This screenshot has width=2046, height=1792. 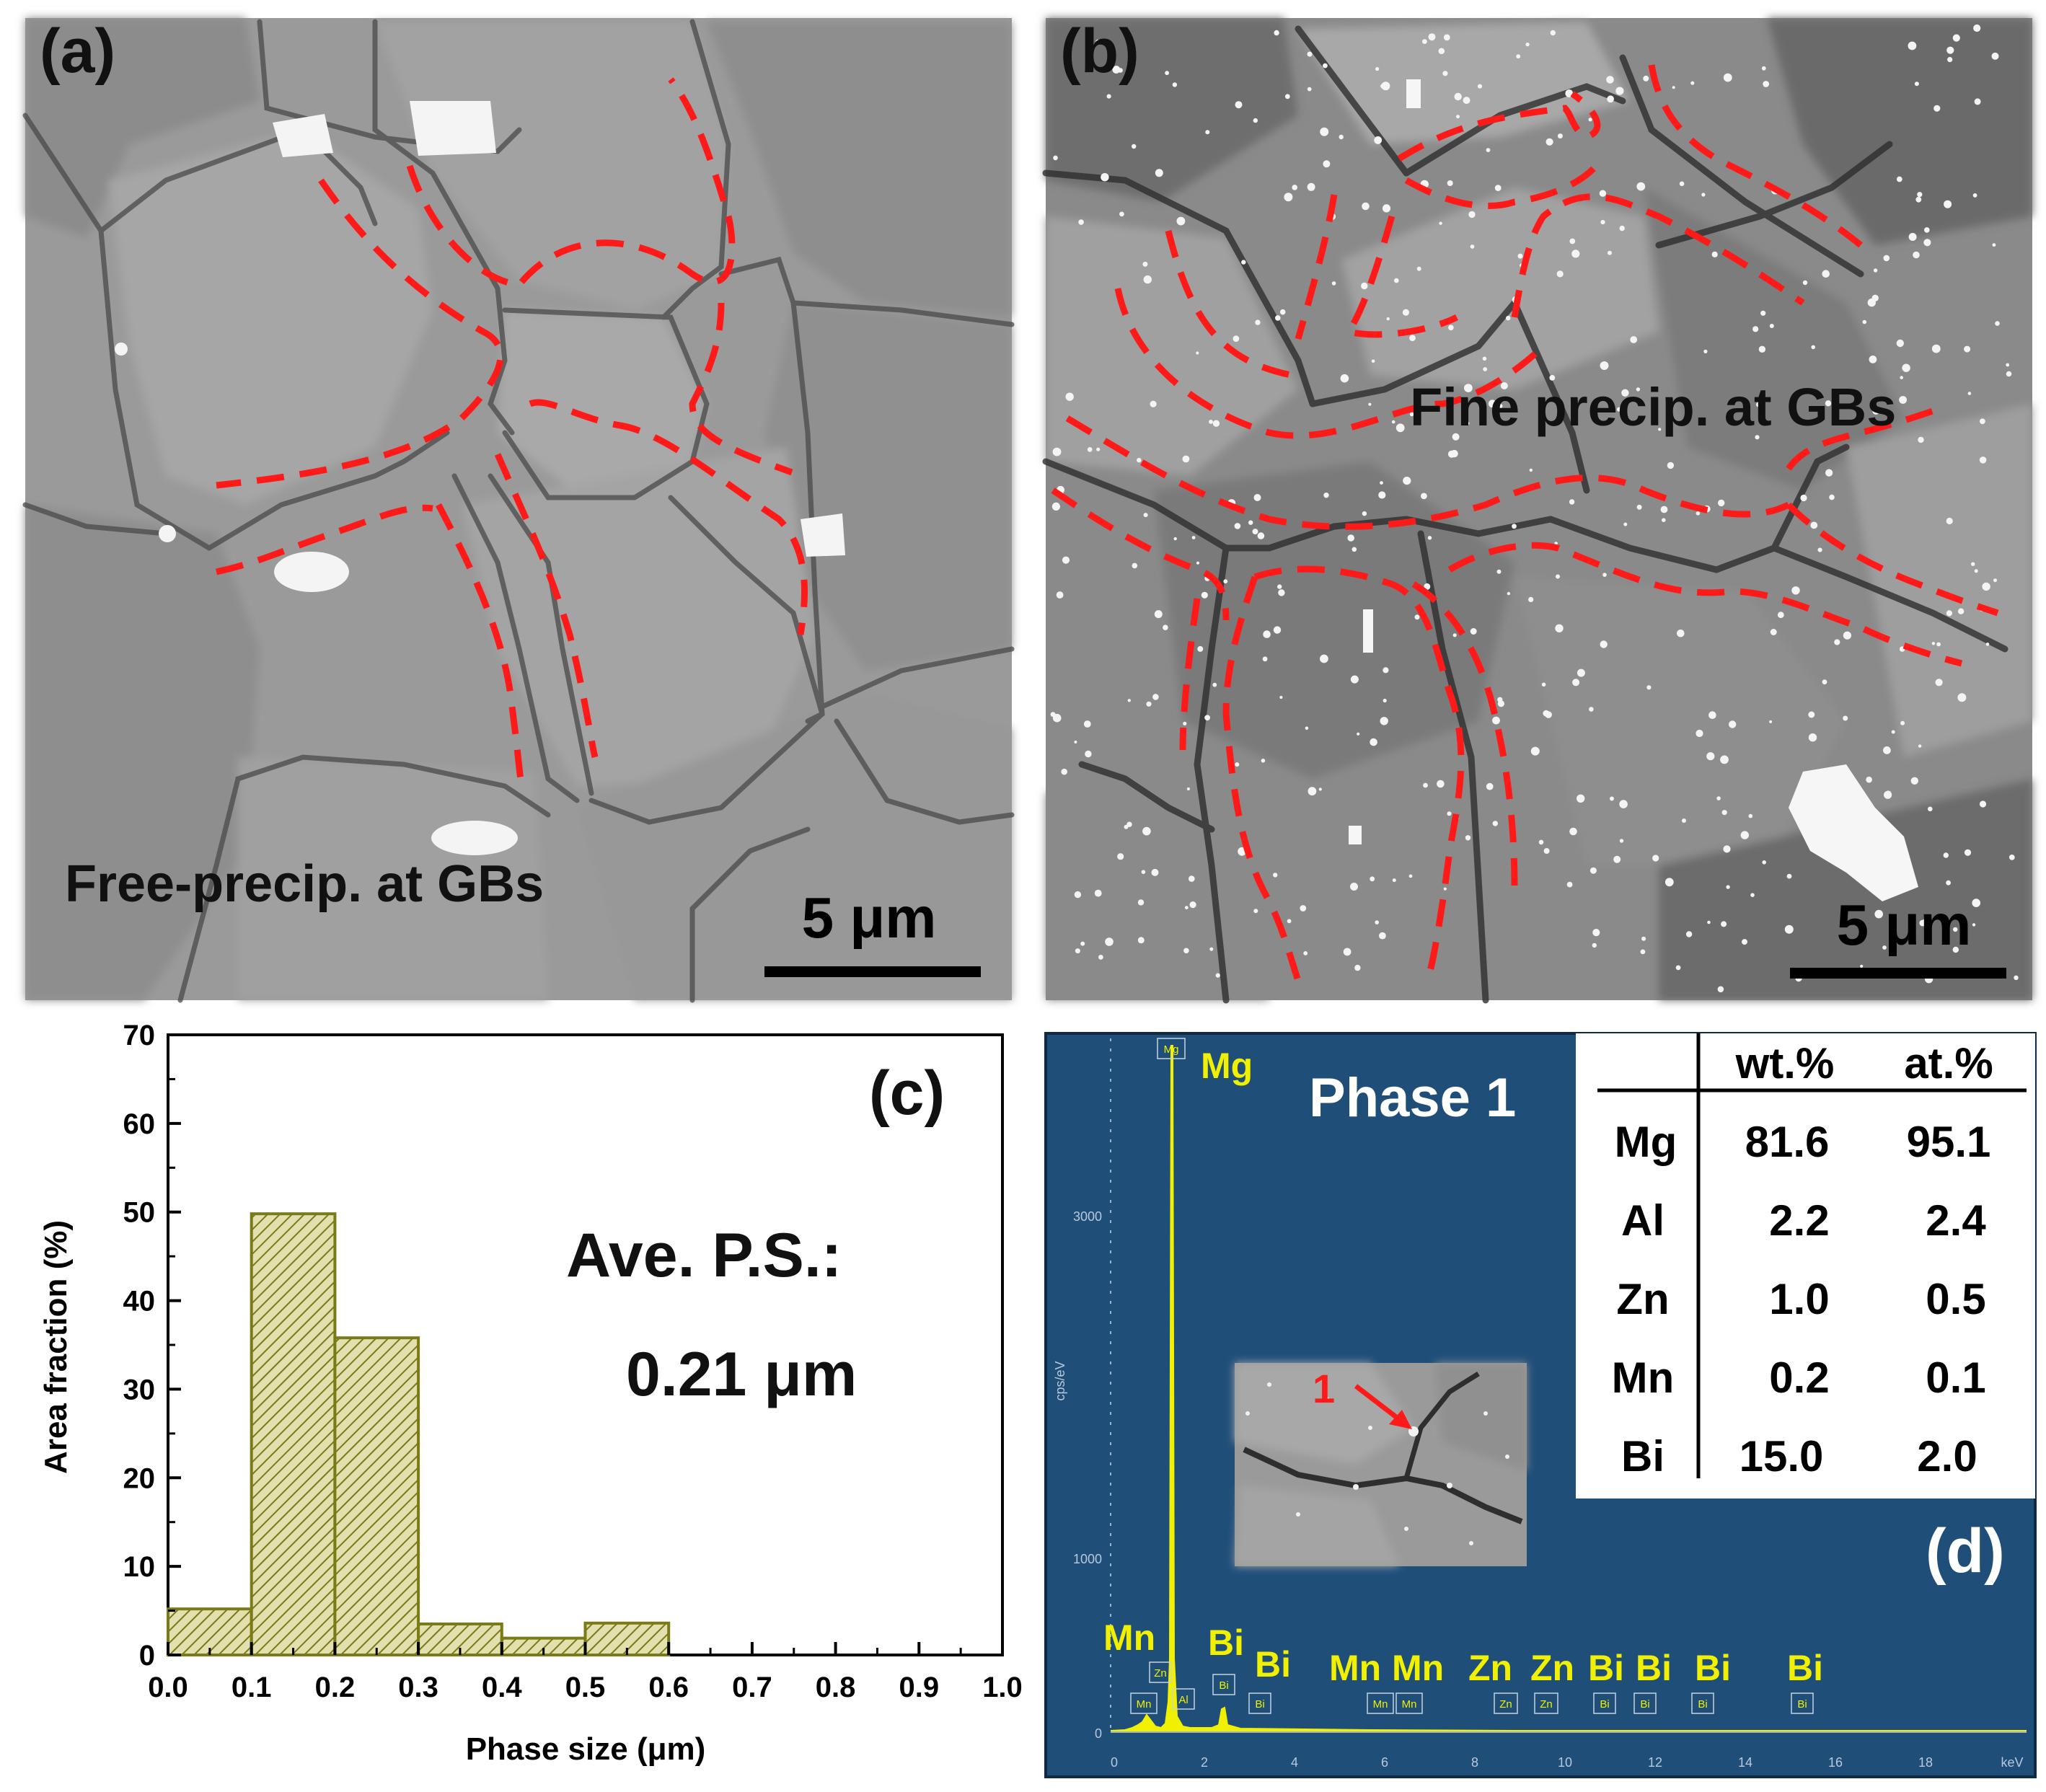 I want to click on y-tick-label: 50, so click(x=139, y=1213).